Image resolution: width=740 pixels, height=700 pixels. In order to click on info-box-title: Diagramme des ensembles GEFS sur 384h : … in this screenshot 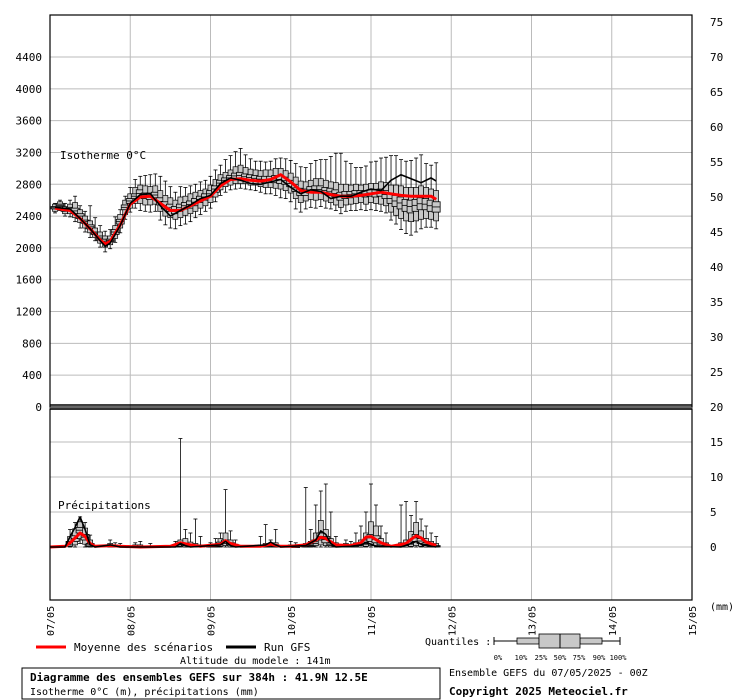, I will do `click(199, 677)`.